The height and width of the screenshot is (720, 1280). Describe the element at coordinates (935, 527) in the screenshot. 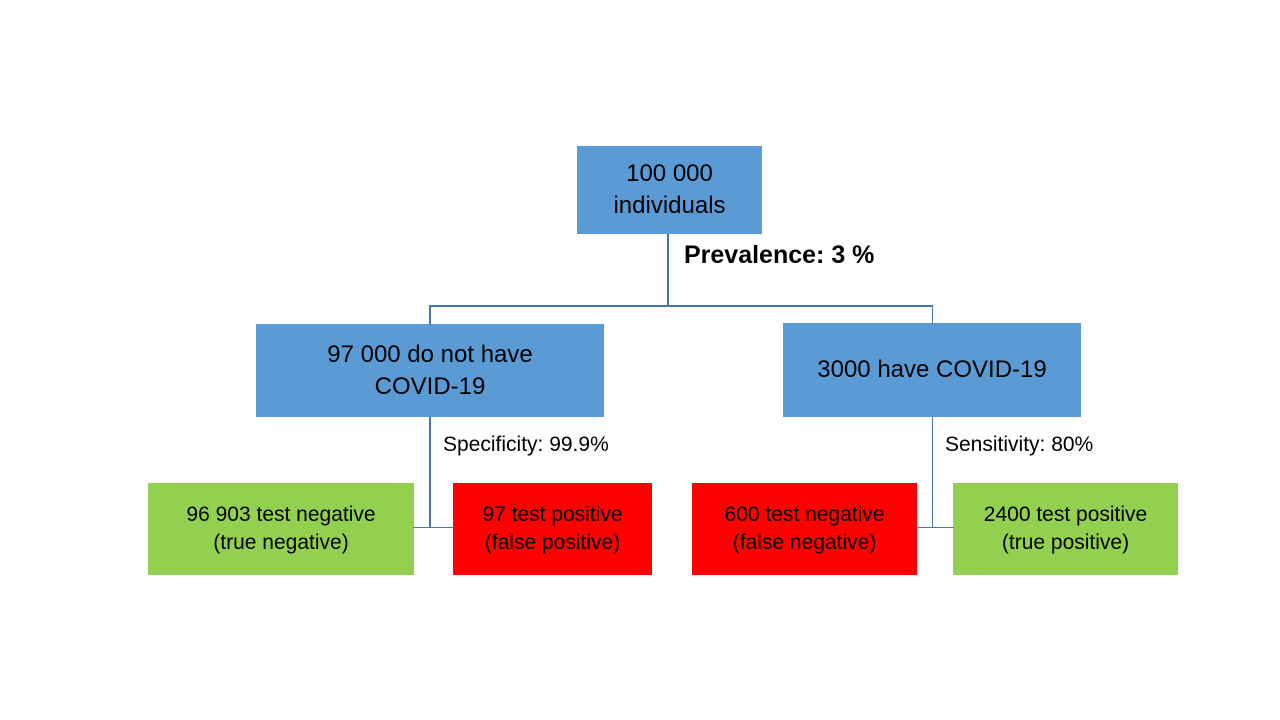

I see `connector-right-bottom-horizontal` at that location.